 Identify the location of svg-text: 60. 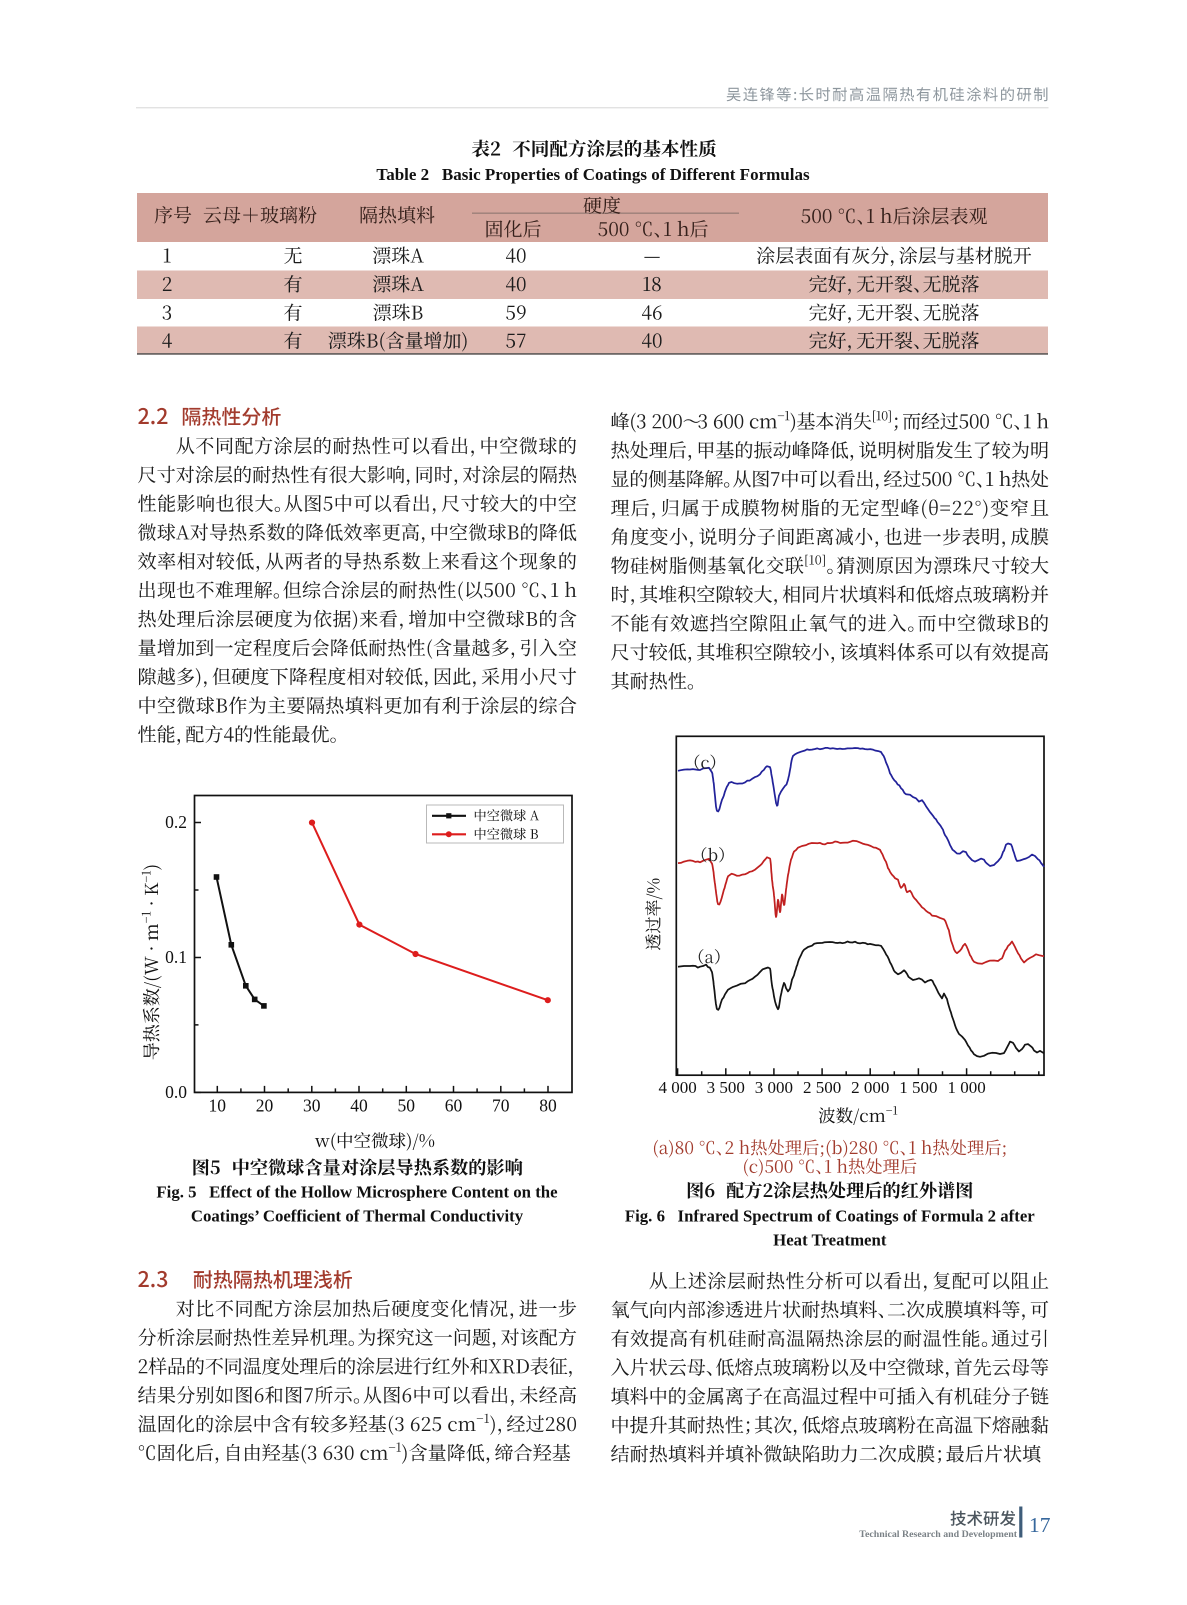
(454, 1106).